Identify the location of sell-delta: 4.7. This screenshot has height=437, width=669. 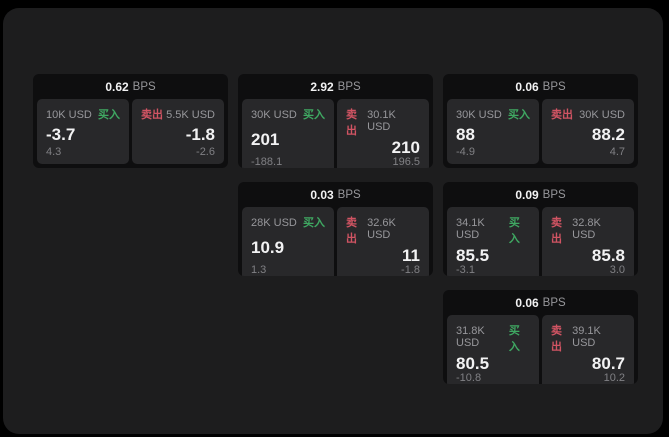
(617, 152).